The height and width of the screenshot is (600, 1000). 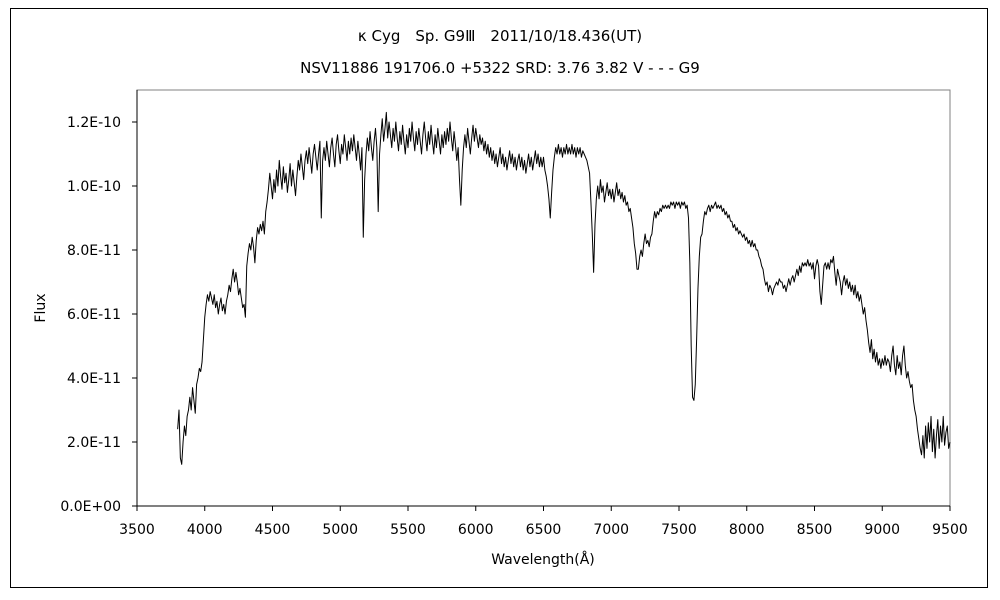 I want to click on x-tick-label: 4000, so click(x=205, y=530).